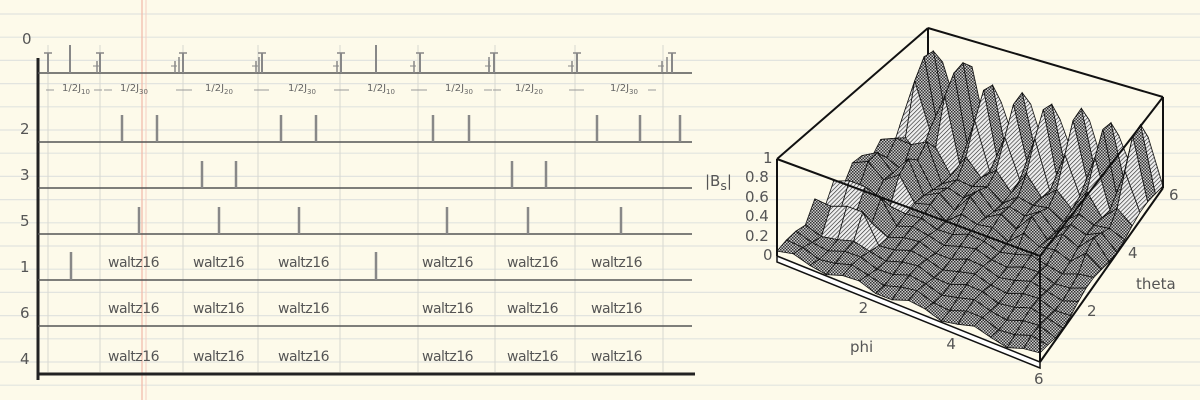 The height and width of the screenshot is (400, 1200). I want to click on channel-label: 4, so click(25, 359).